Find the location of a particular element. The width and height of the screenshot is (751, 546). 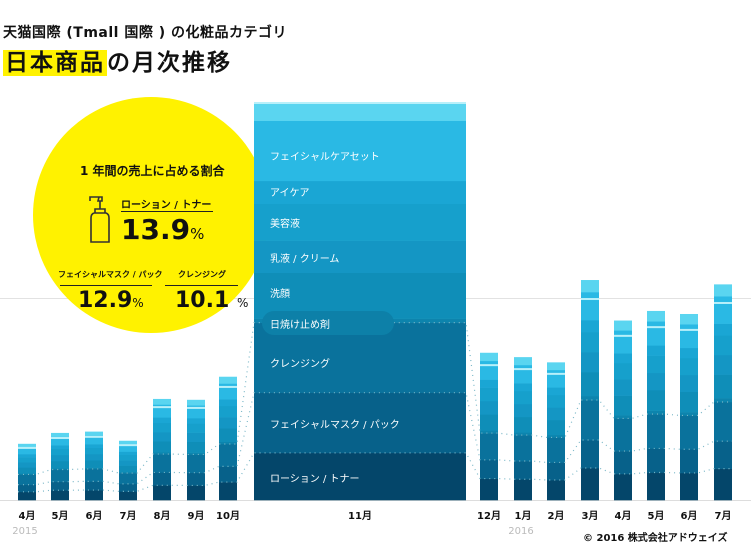

x-tick-label: 10月 is located at coordinates (228, 516).